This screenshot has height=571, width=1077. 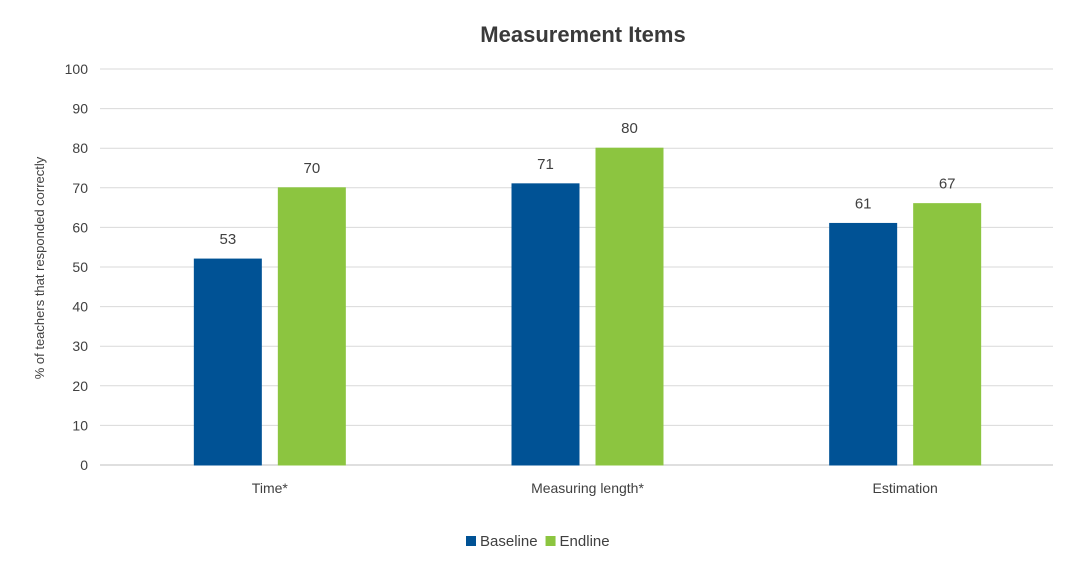 What do you see at coordinates (80, 267) in the screenshot?
I see `y-tick-label: 50` at bounding box center [80, 267].